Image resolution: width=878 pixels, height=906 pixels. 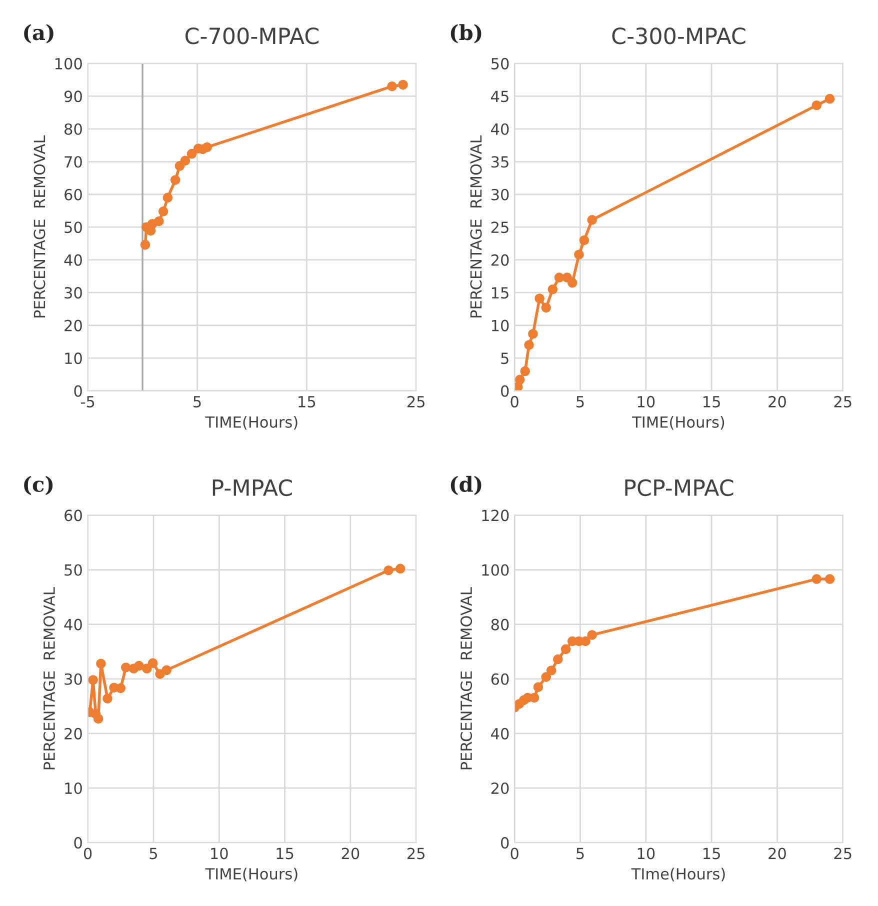 I want to click on text: (c), so click(x=38, y=485).